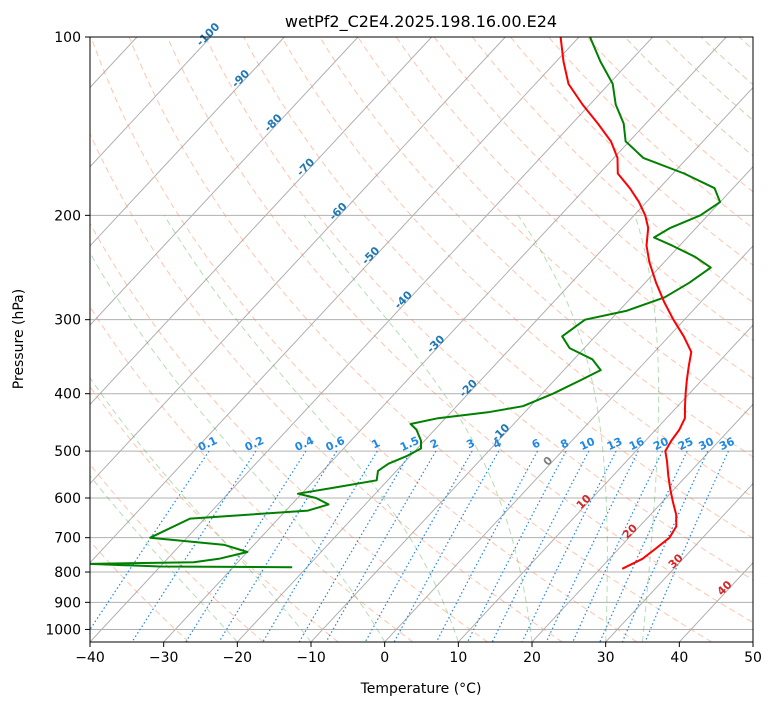 The width and height of the screenshot is (775, 712). Describe the element at coordinates (67, 321) in the screenshot. I see `y-tick-label: 300` at that location.